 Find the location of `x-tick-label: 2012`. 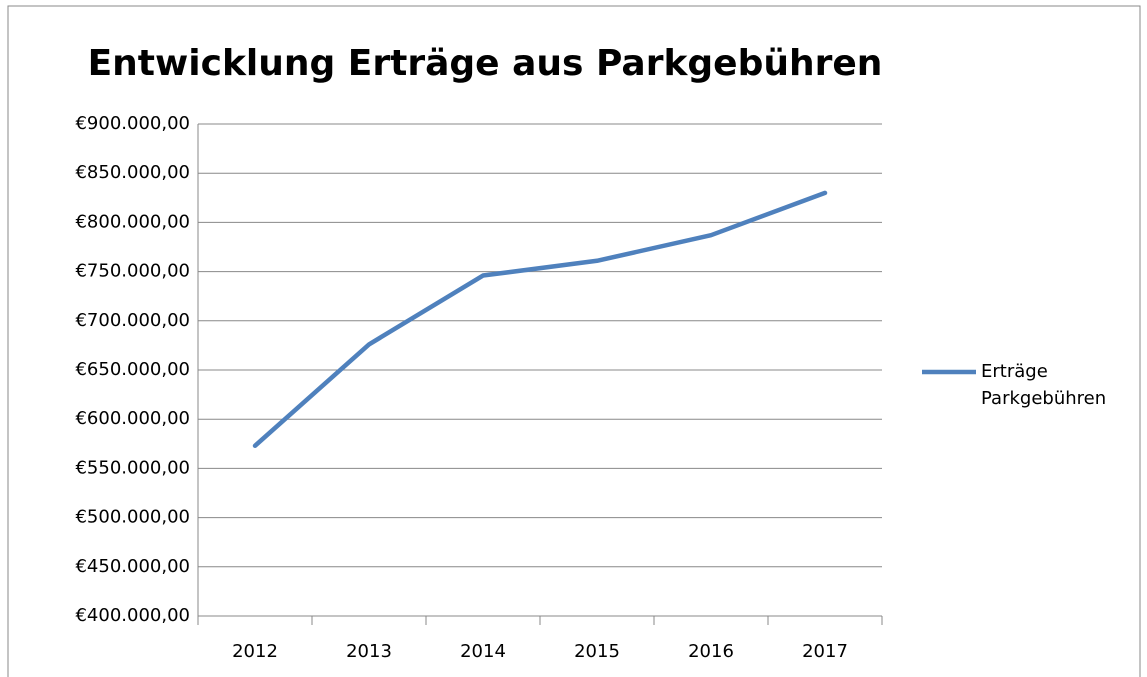

x-tick-label: 2012 is located at coordinates (255, 651).